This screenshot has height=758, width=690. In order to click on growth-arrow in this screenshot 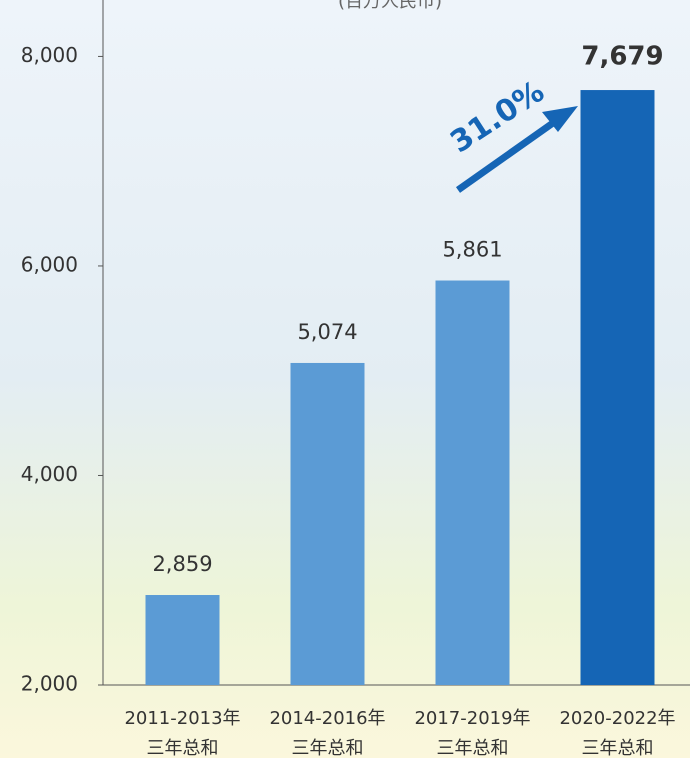, I will do `click(516, 149)`.